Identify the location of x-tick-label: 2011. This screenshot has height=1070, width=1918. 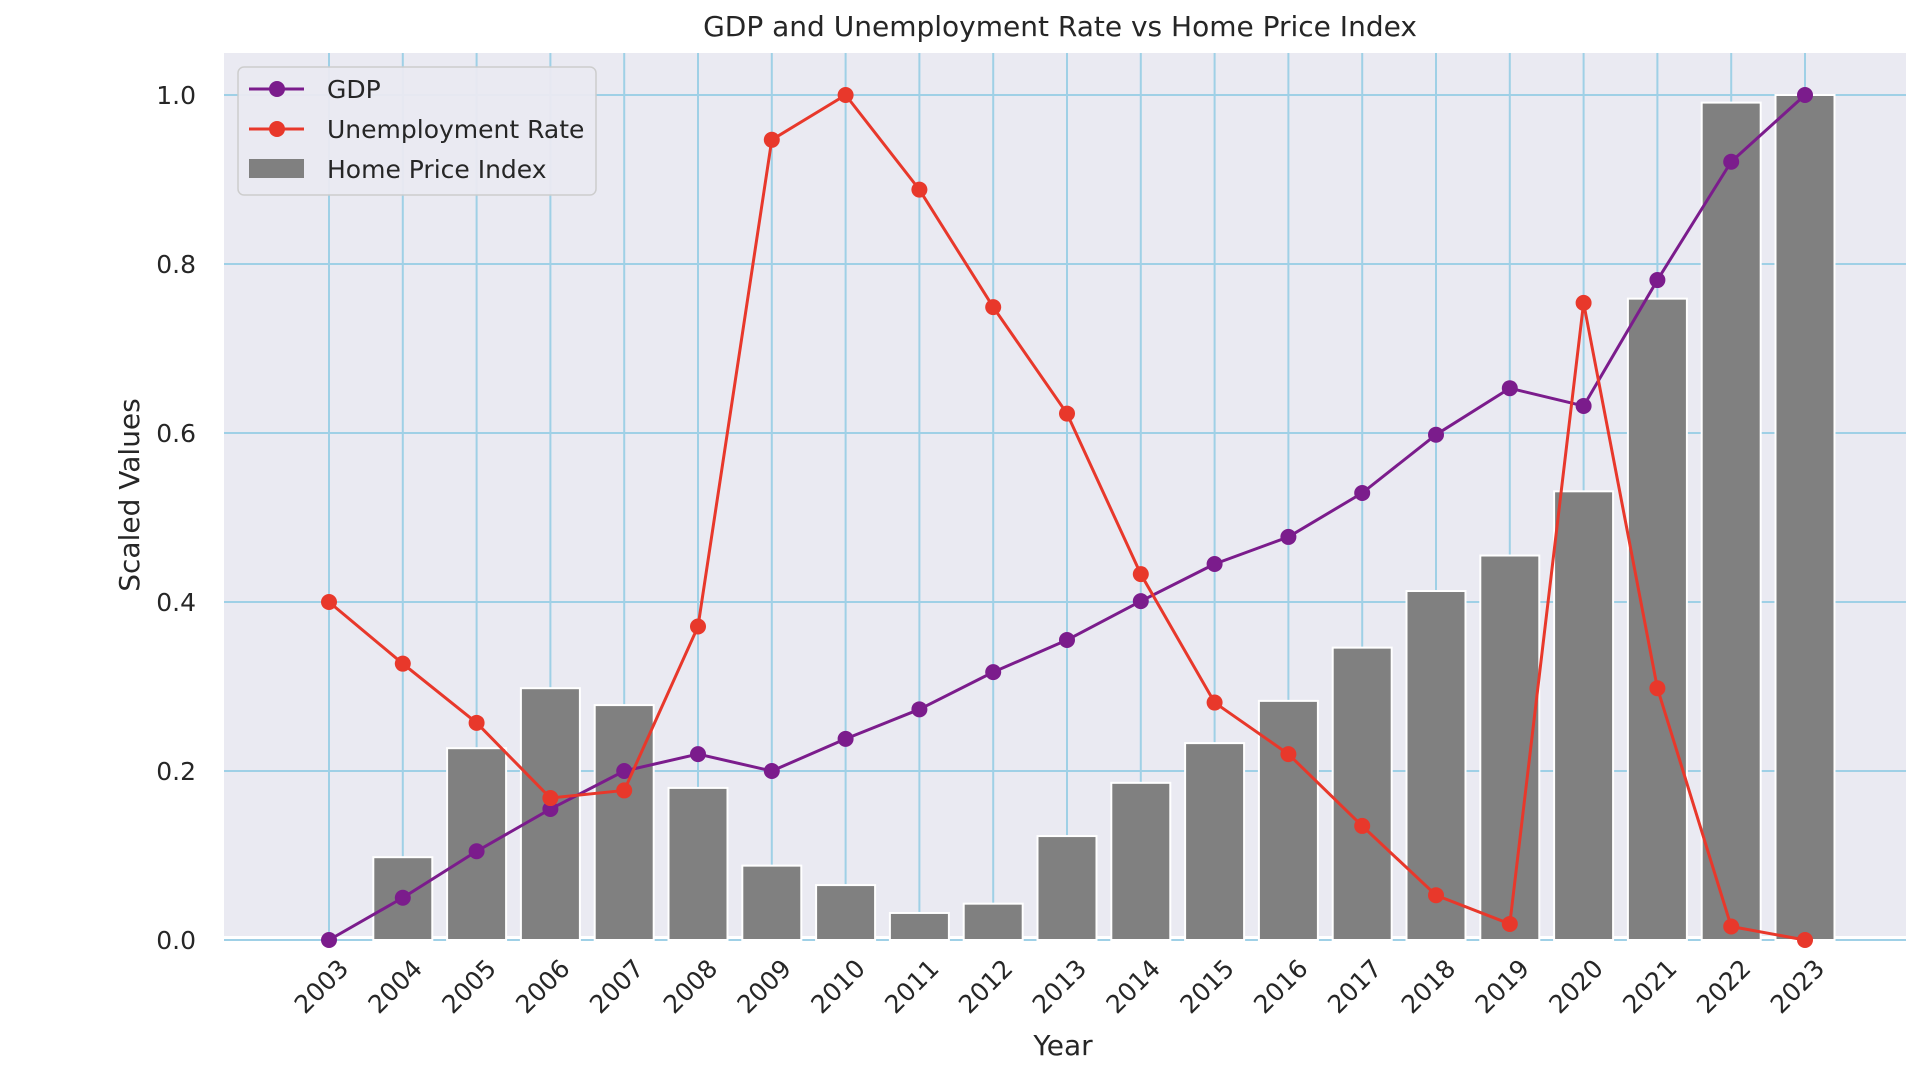
(911, 986).